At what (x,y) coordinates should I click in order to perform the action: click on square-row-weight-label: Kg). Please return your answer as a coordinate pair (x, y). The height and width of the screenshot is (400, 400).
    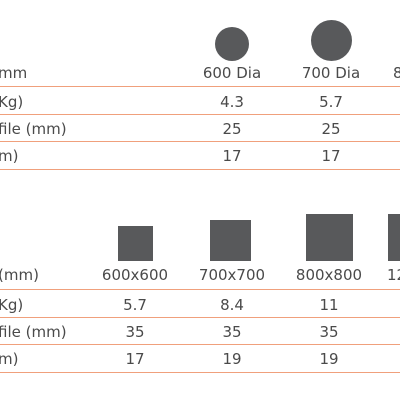
    Looking at the image, I should click on (12, 305).